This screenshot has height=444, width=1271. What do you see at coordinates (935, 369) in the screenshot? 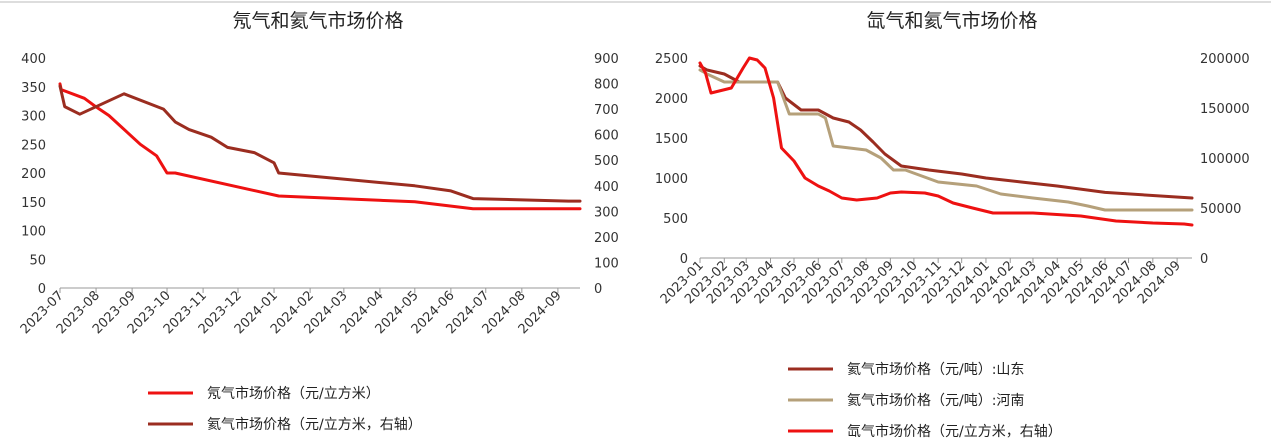
I see `legend-label-1: 氦气市场价格（元/吨）:山东` at bounding box center [935, 369].